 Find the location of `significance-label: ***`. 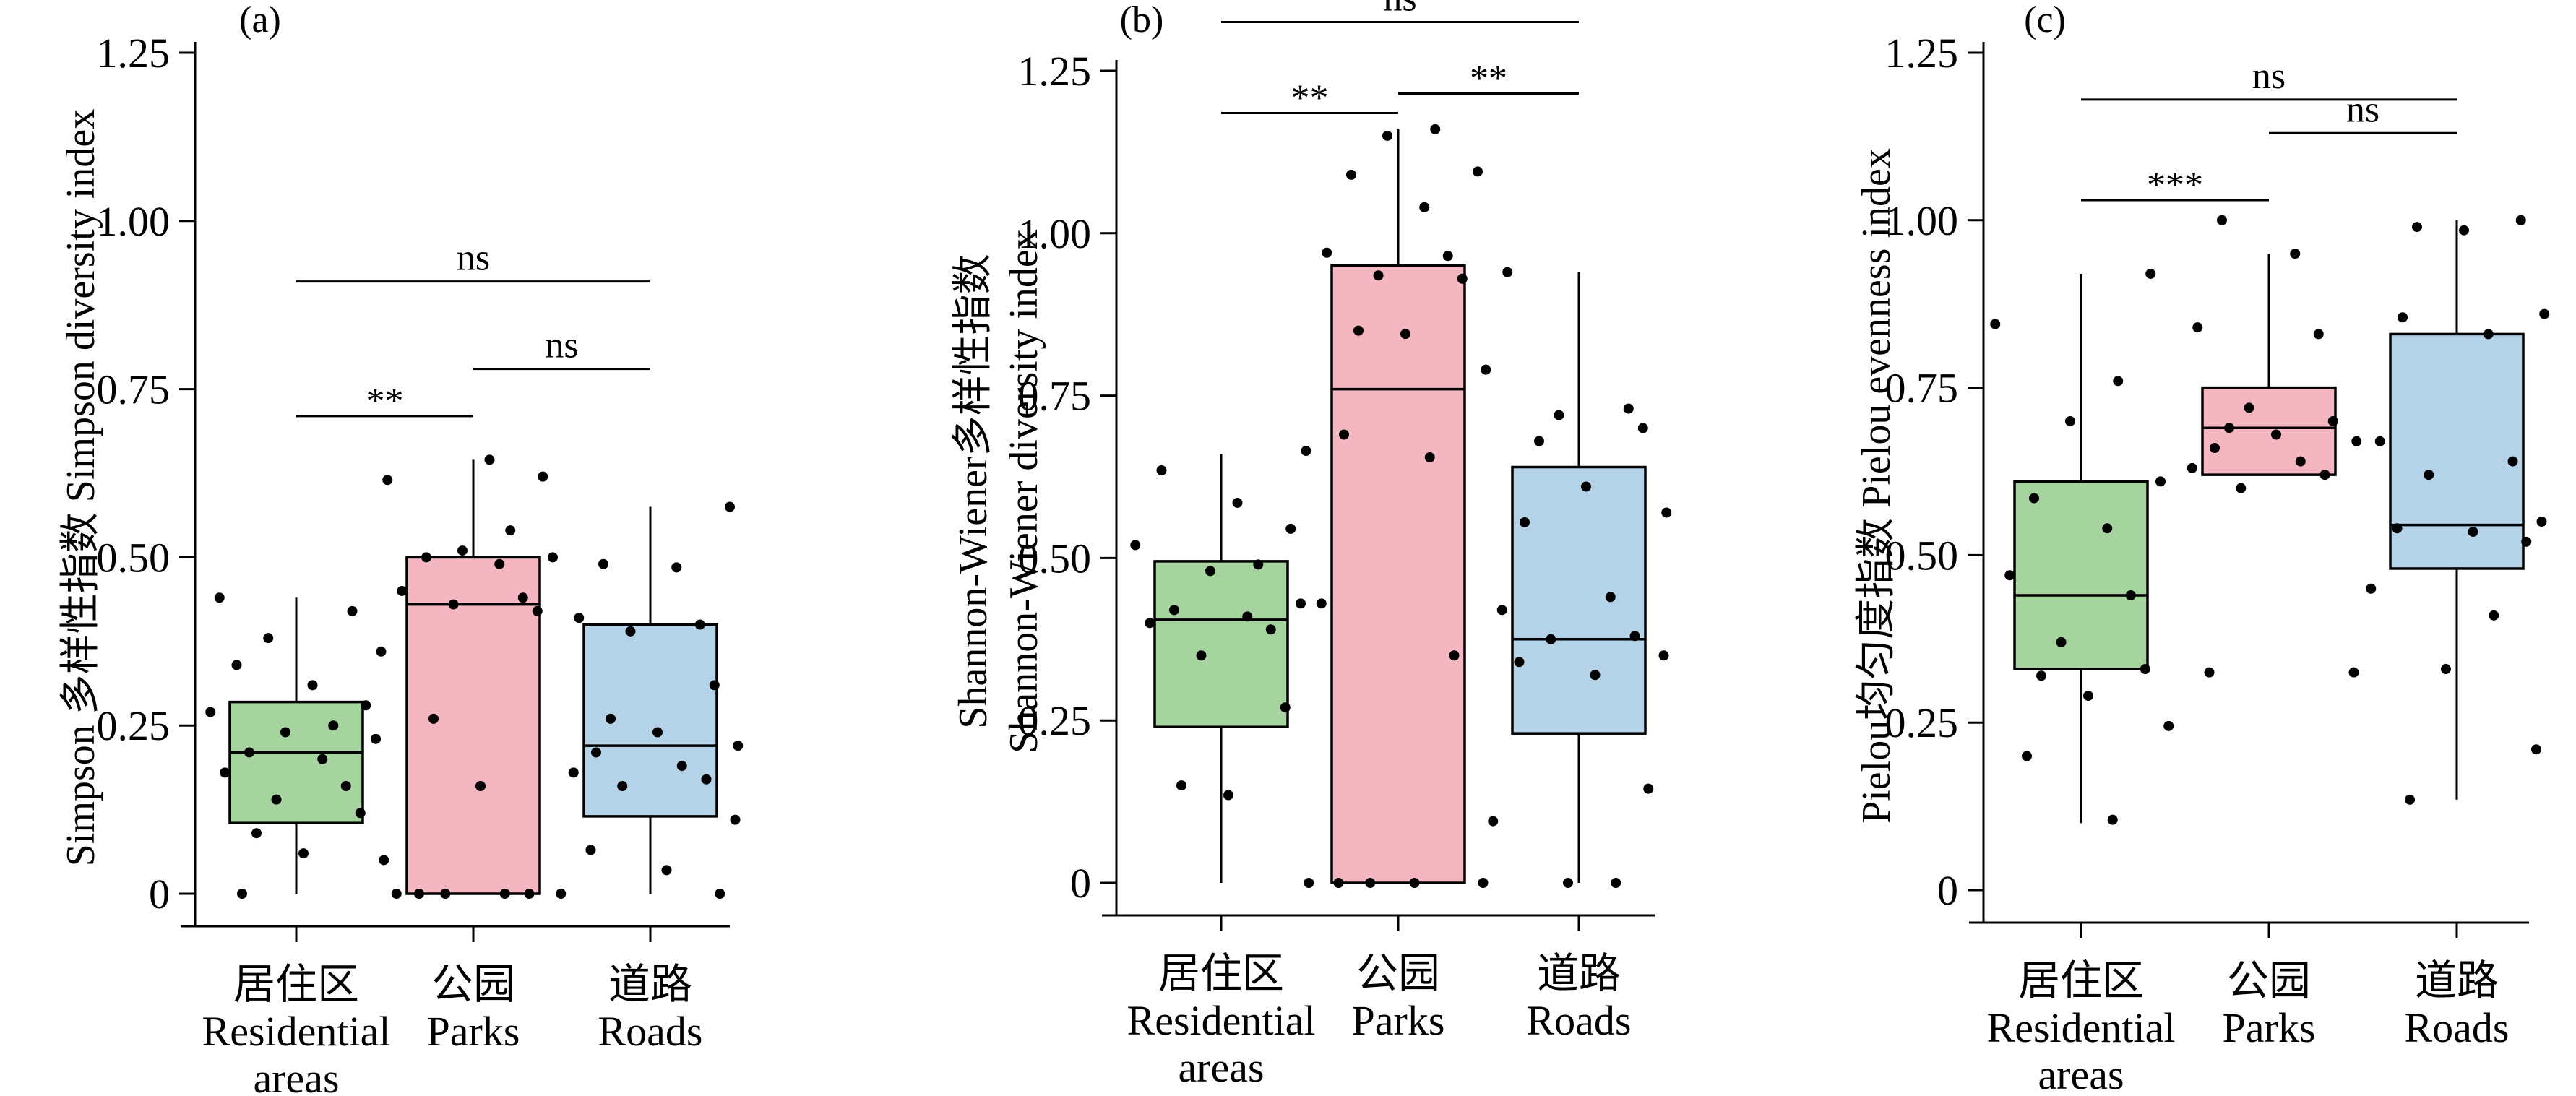

significance-label: *** is located at coordinates (2175, 185).